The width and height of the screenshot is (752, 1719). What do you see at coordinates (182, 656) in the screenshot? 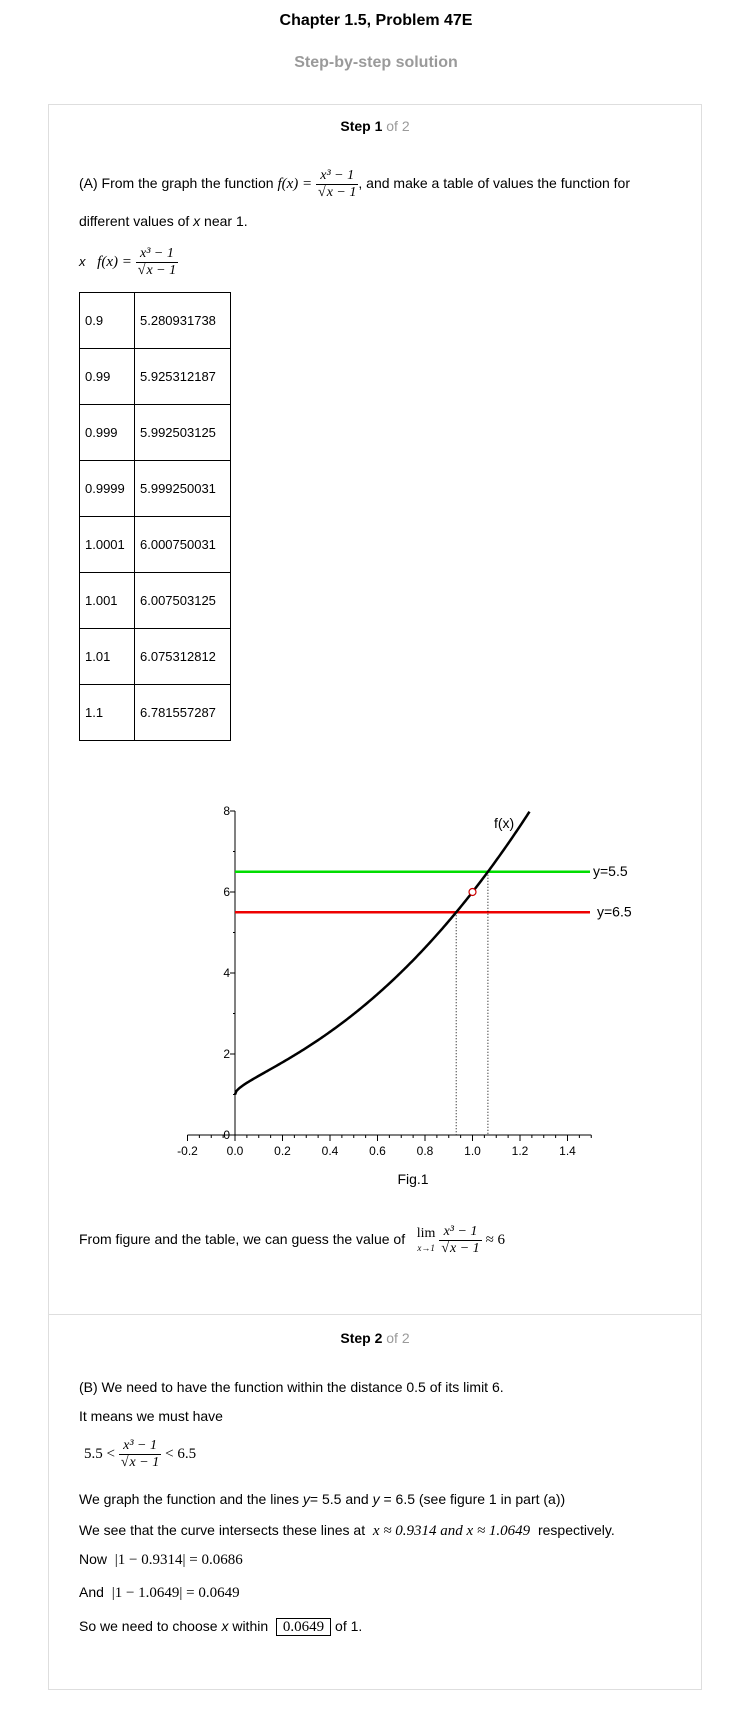
I see `table-cell-fx: 6.075312812` at bounding box center [182, 656].